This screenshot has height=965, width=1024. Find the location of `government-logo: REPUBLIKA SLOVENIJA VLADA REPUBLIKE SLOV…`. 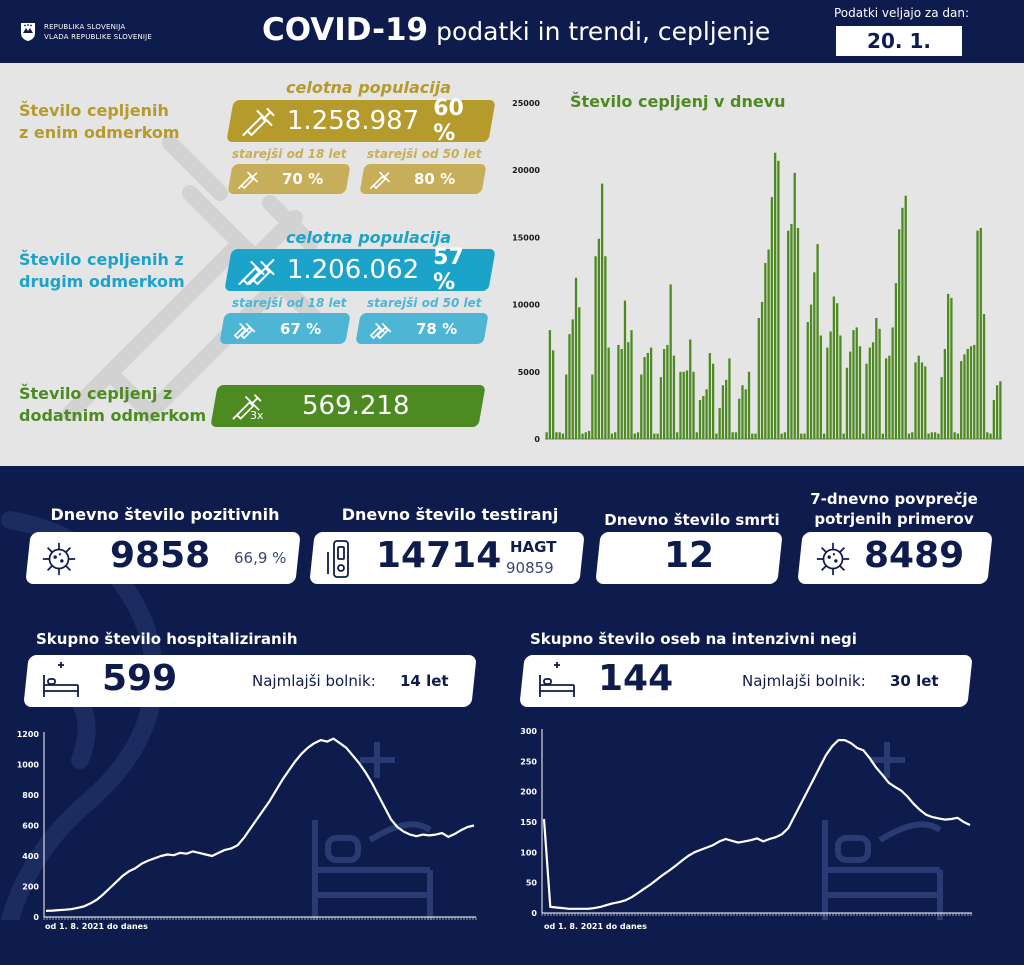

government-logo: REPUBLIKA SLOVENIJA VLADA REPUBLIKE SLOV… is located at coordinates (86, 32).